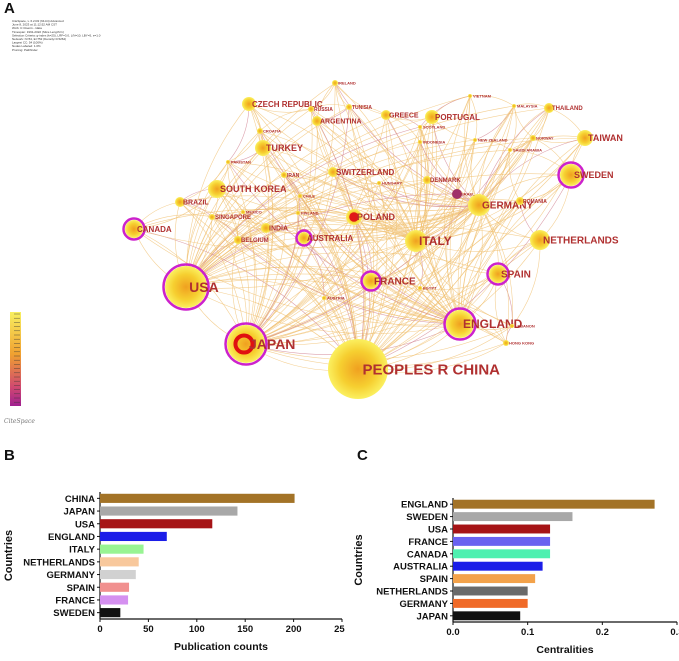 The width and height of the screenshot is (679, 661). Describe the element at coordinates (272, 130) in the screenshot. I see `node-label: CROATIA` at that location.